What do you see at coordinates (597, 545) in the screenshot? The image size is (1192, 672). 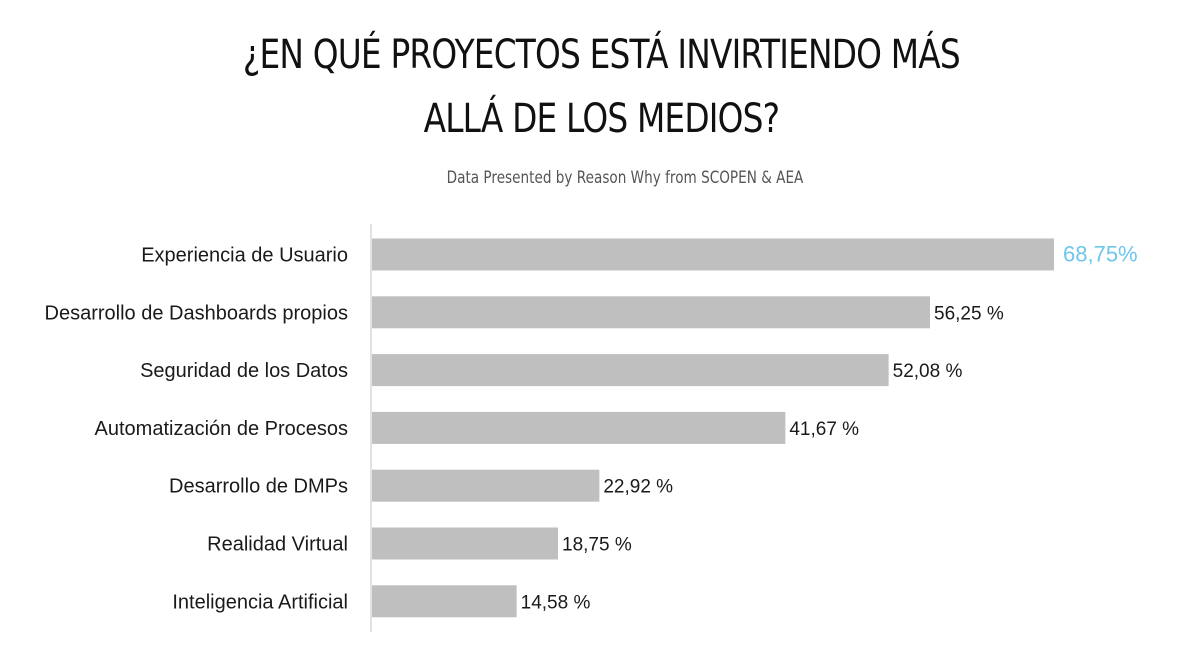 I see `value-label-5: 18,75 %` at bounding box center [597, 545].